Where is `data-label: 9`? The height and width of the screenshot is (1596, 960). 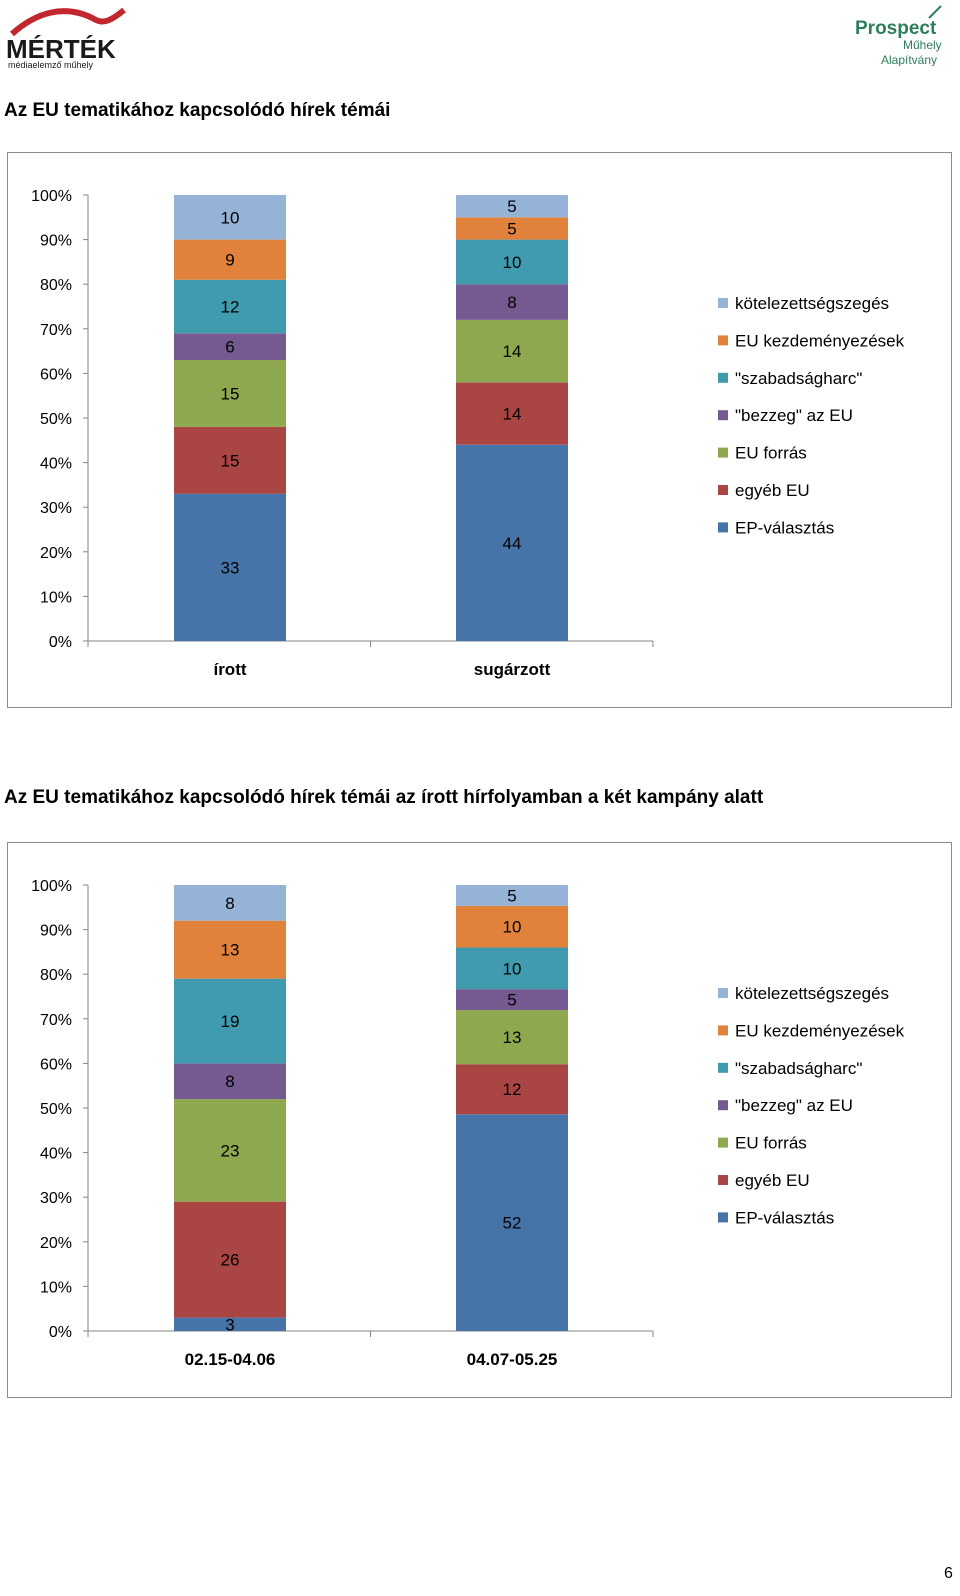
data-label: 9 is located at coordinates (229, 260).